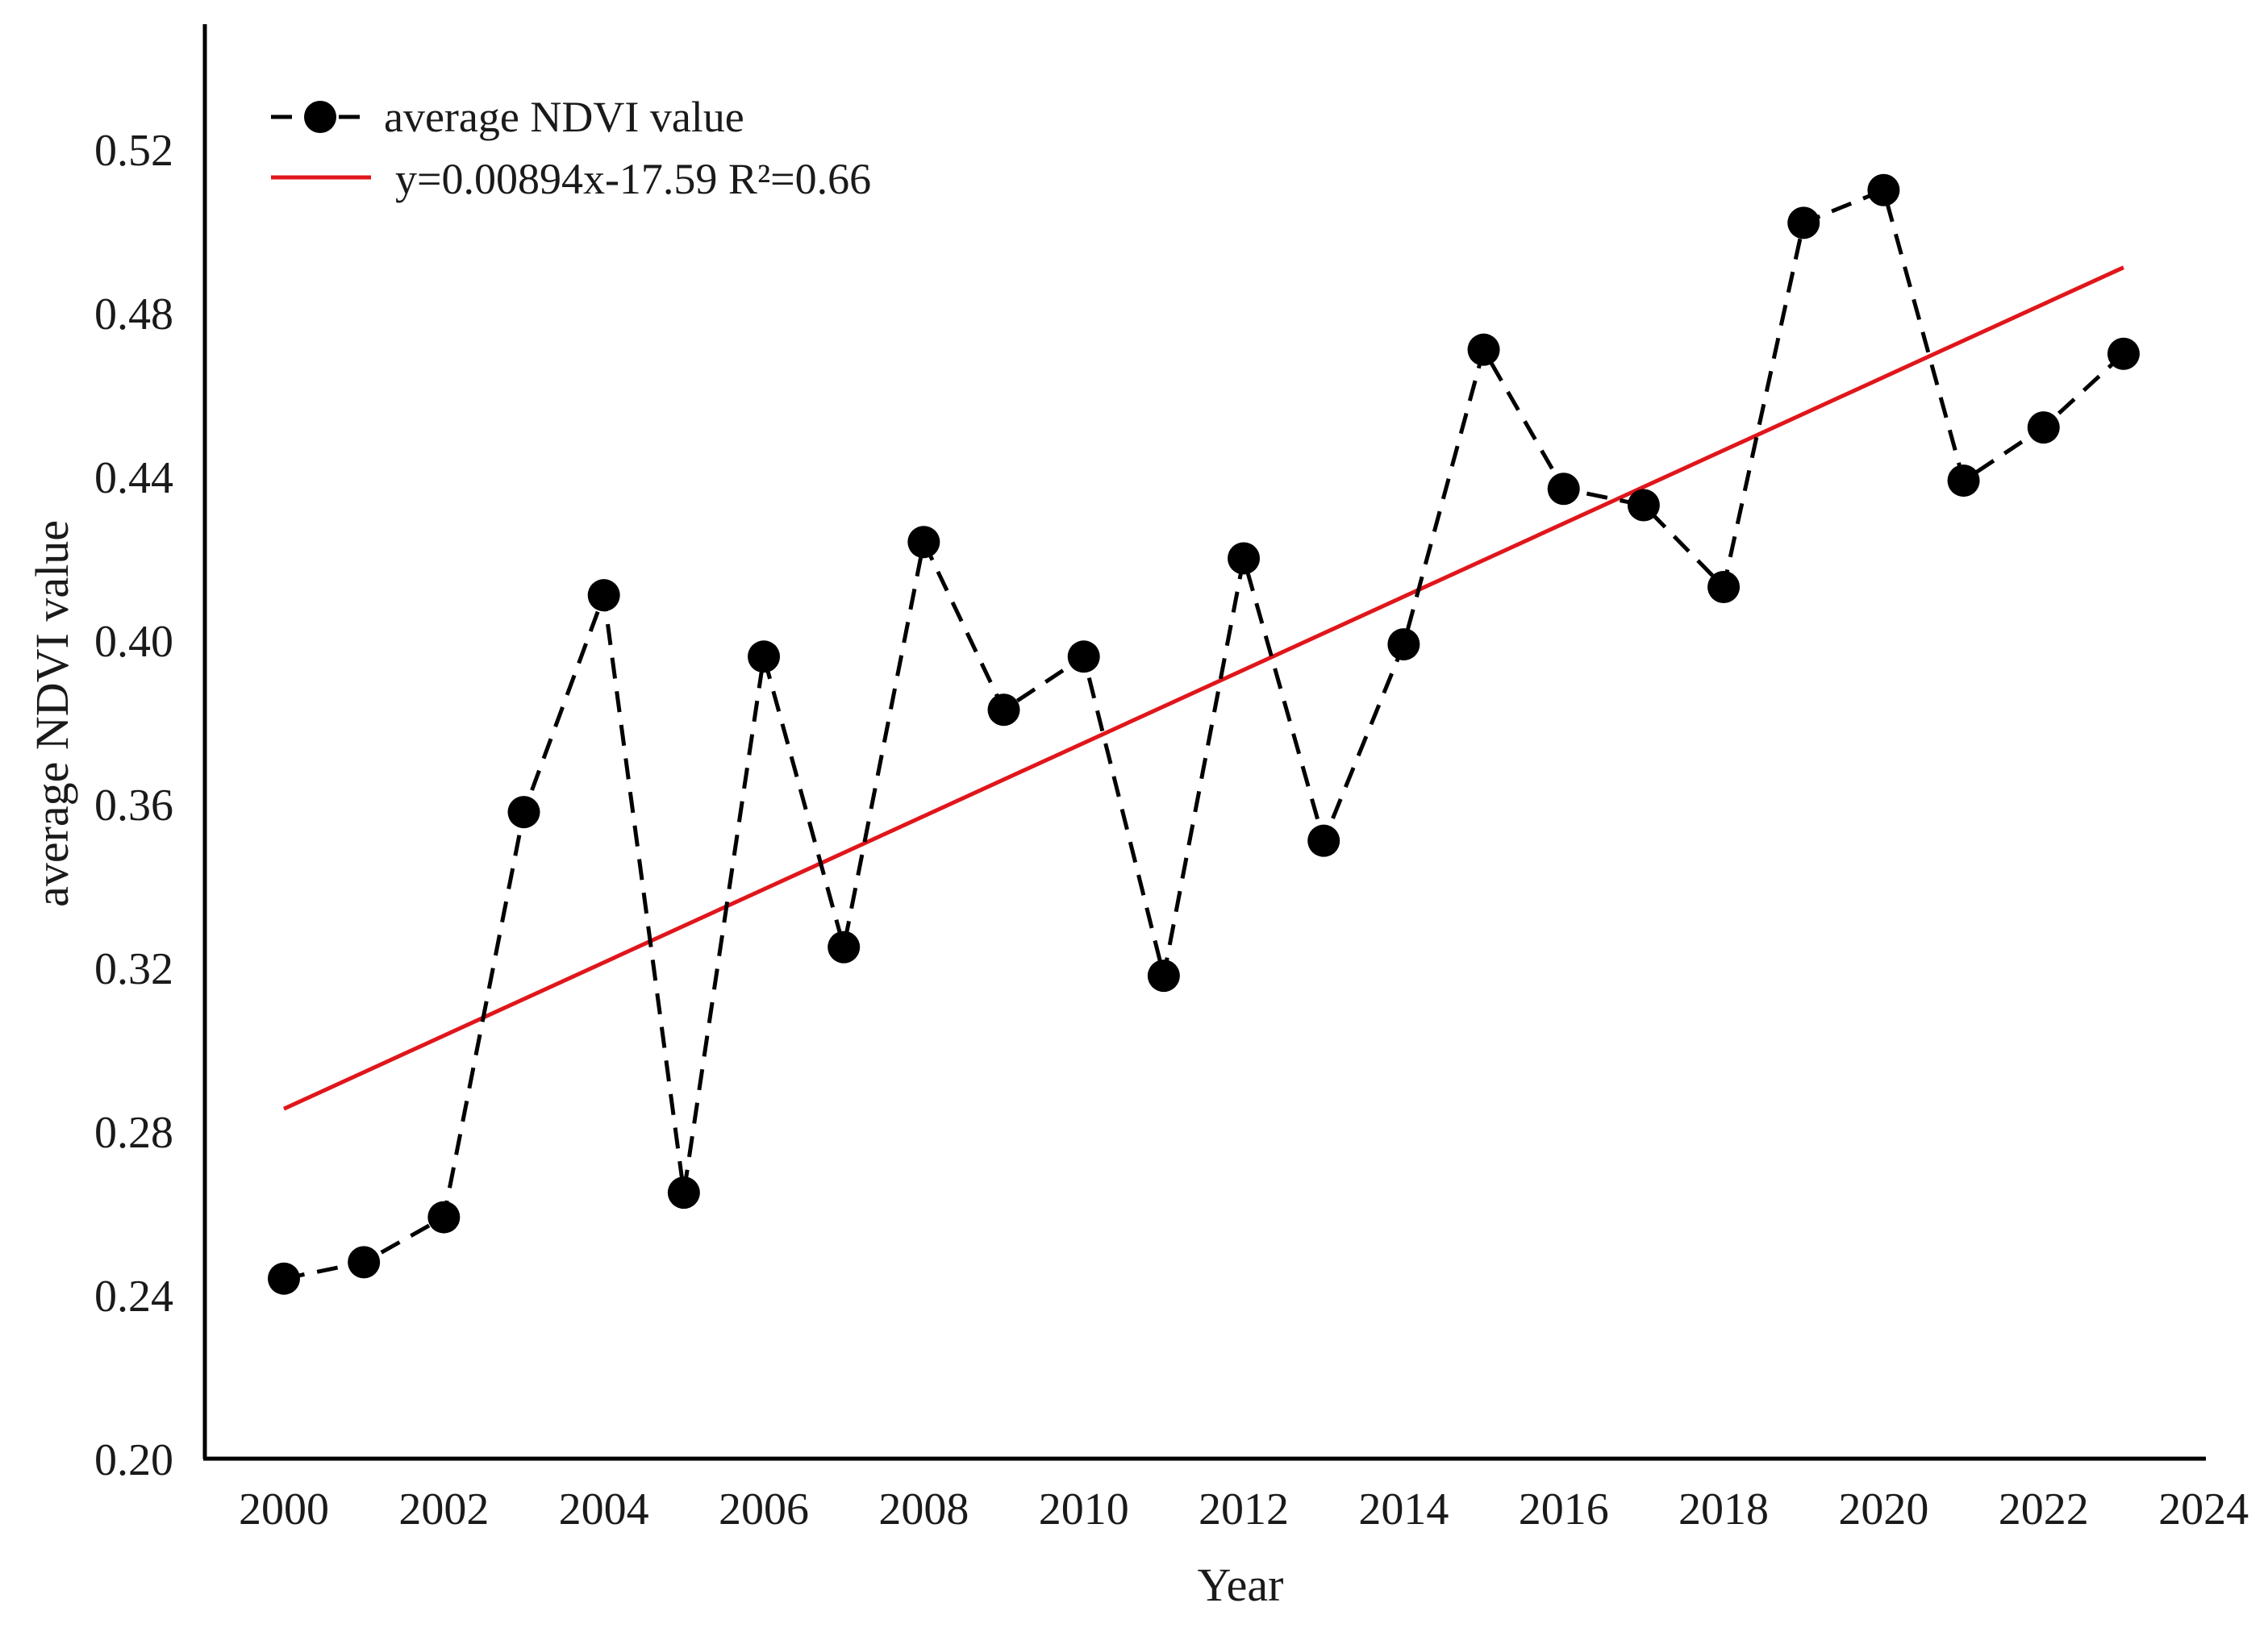  Describe the element at coordinates (1163, 976) in the screenshot. I see `ndvi-point-2011` at that location.